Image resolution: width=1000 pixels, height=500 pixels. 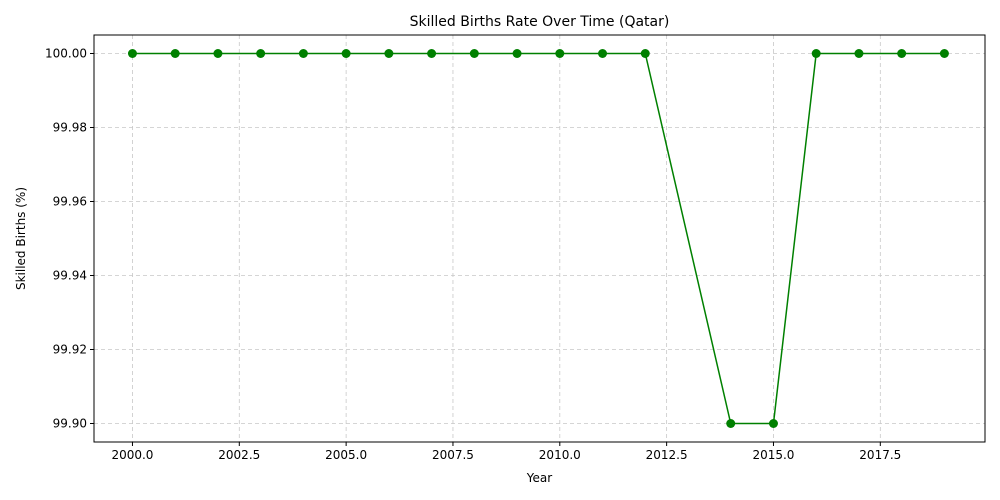 What do you see at coordinates (453, 455) in the screenshot?
I see `x-tick-label: 2007.5` at bounding box center [453, 455].